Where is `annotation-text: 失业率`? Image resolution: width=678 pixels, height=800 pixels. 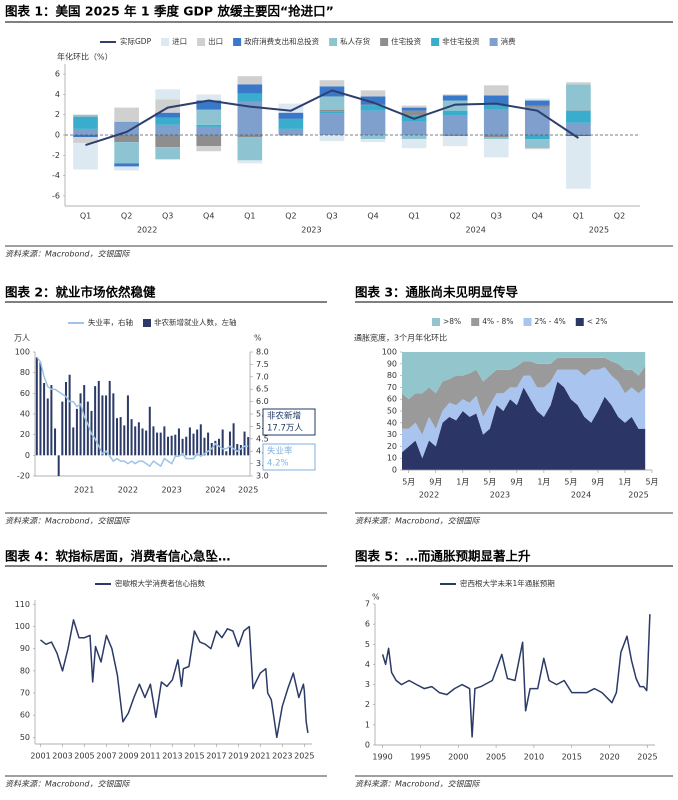
annotation-text: 失业率 is located at coordinates (280, 451).